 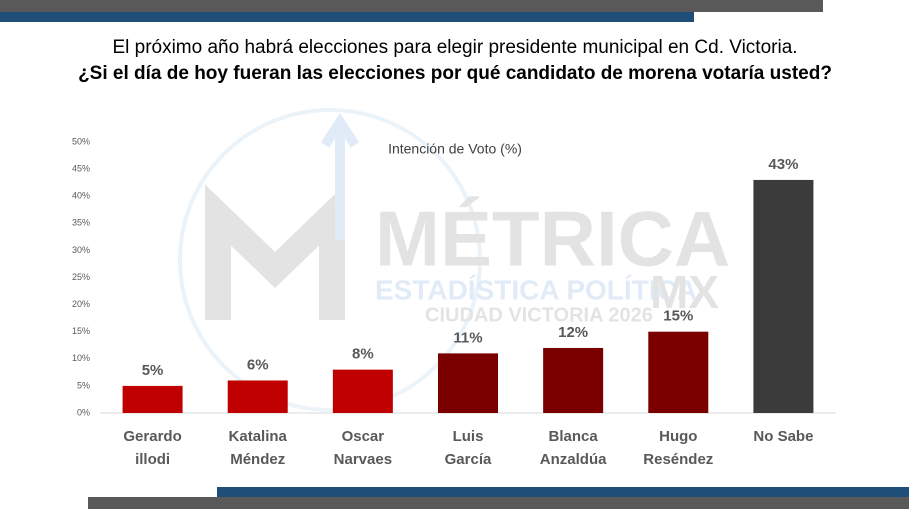 I want to click on value-label: 12%, so click(x=573, y=332).